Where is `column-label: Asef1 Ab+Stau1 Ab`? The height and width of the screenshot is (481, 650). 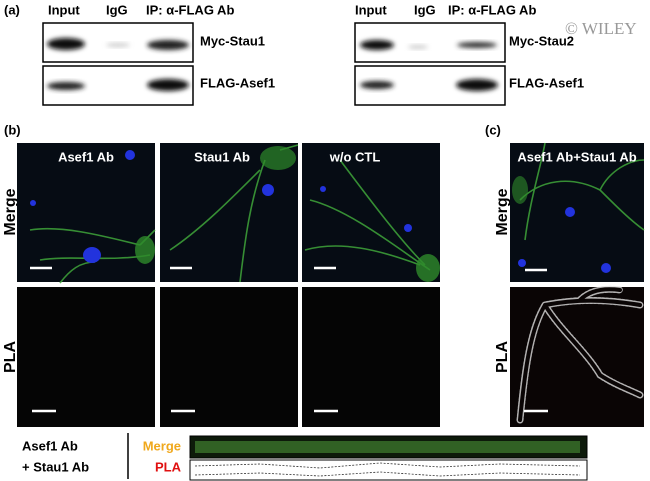 column-label: Asef1 Ab+Stau1 Ab is located at coordinates (576, 156).